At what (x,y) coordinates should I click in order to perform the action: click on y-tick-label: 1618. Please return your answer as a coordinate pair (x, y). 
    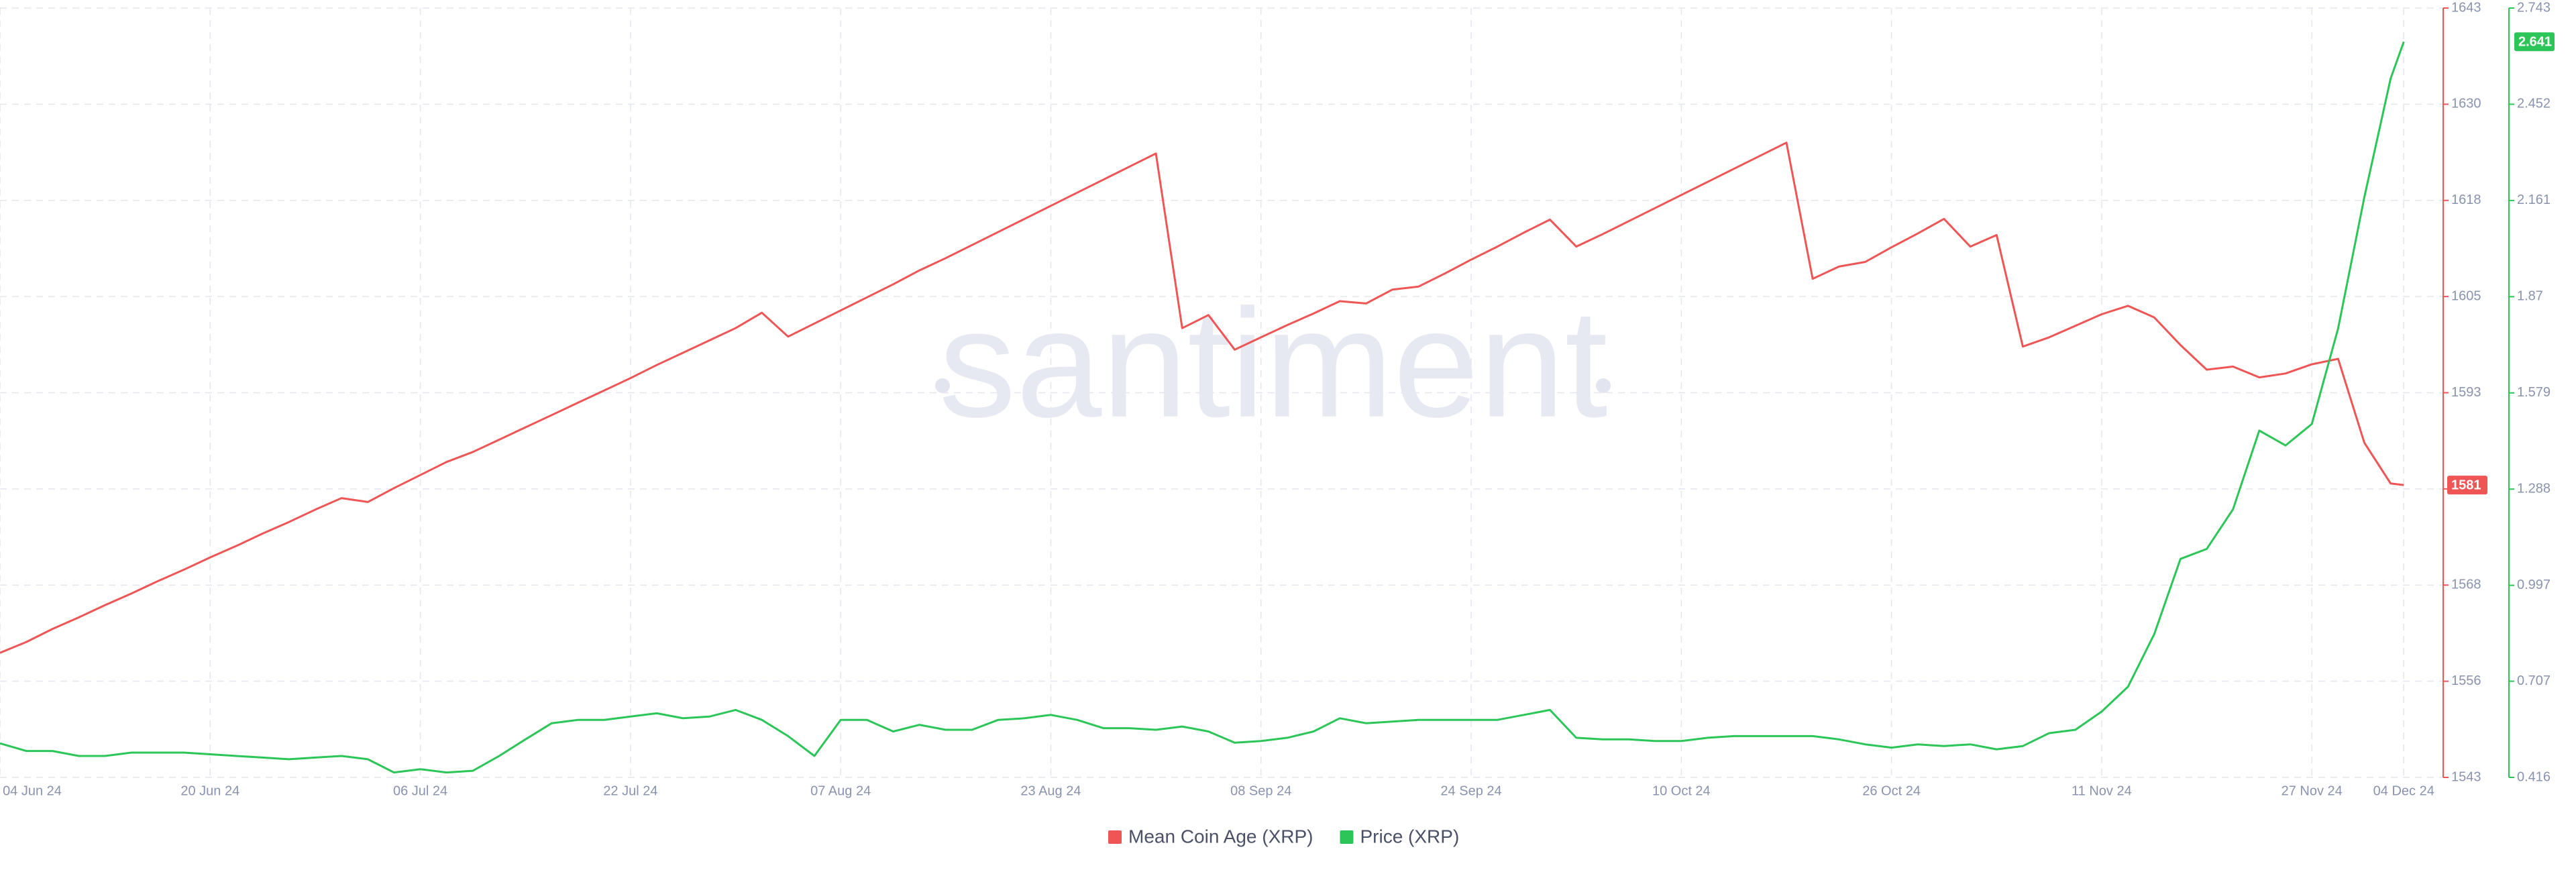
    Looking at the image, I should click on (2466, 200).